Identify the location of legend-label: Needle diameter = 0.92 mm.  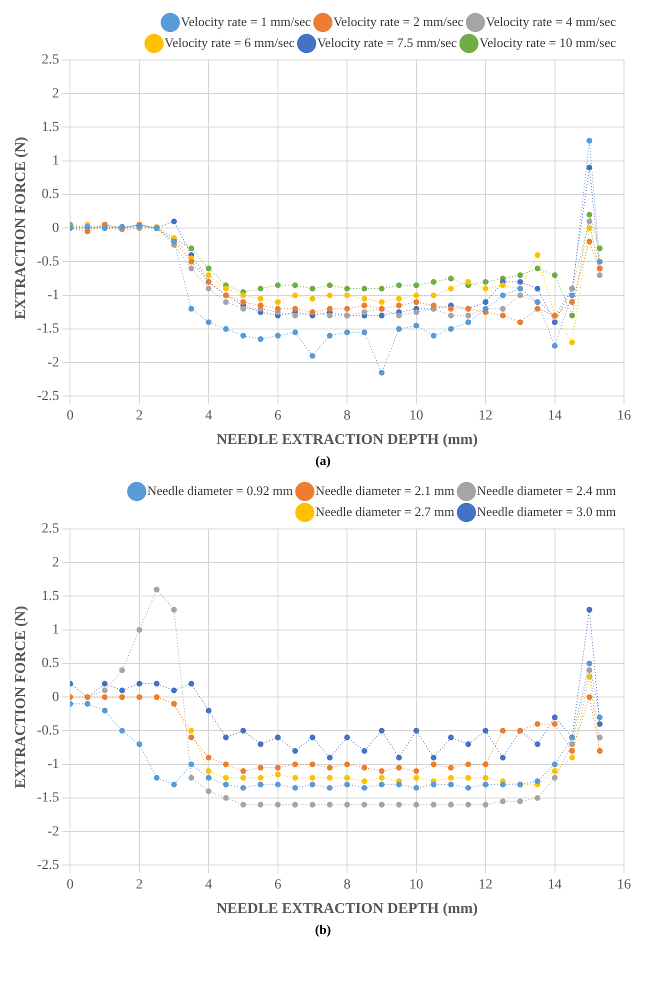
(220, 490).